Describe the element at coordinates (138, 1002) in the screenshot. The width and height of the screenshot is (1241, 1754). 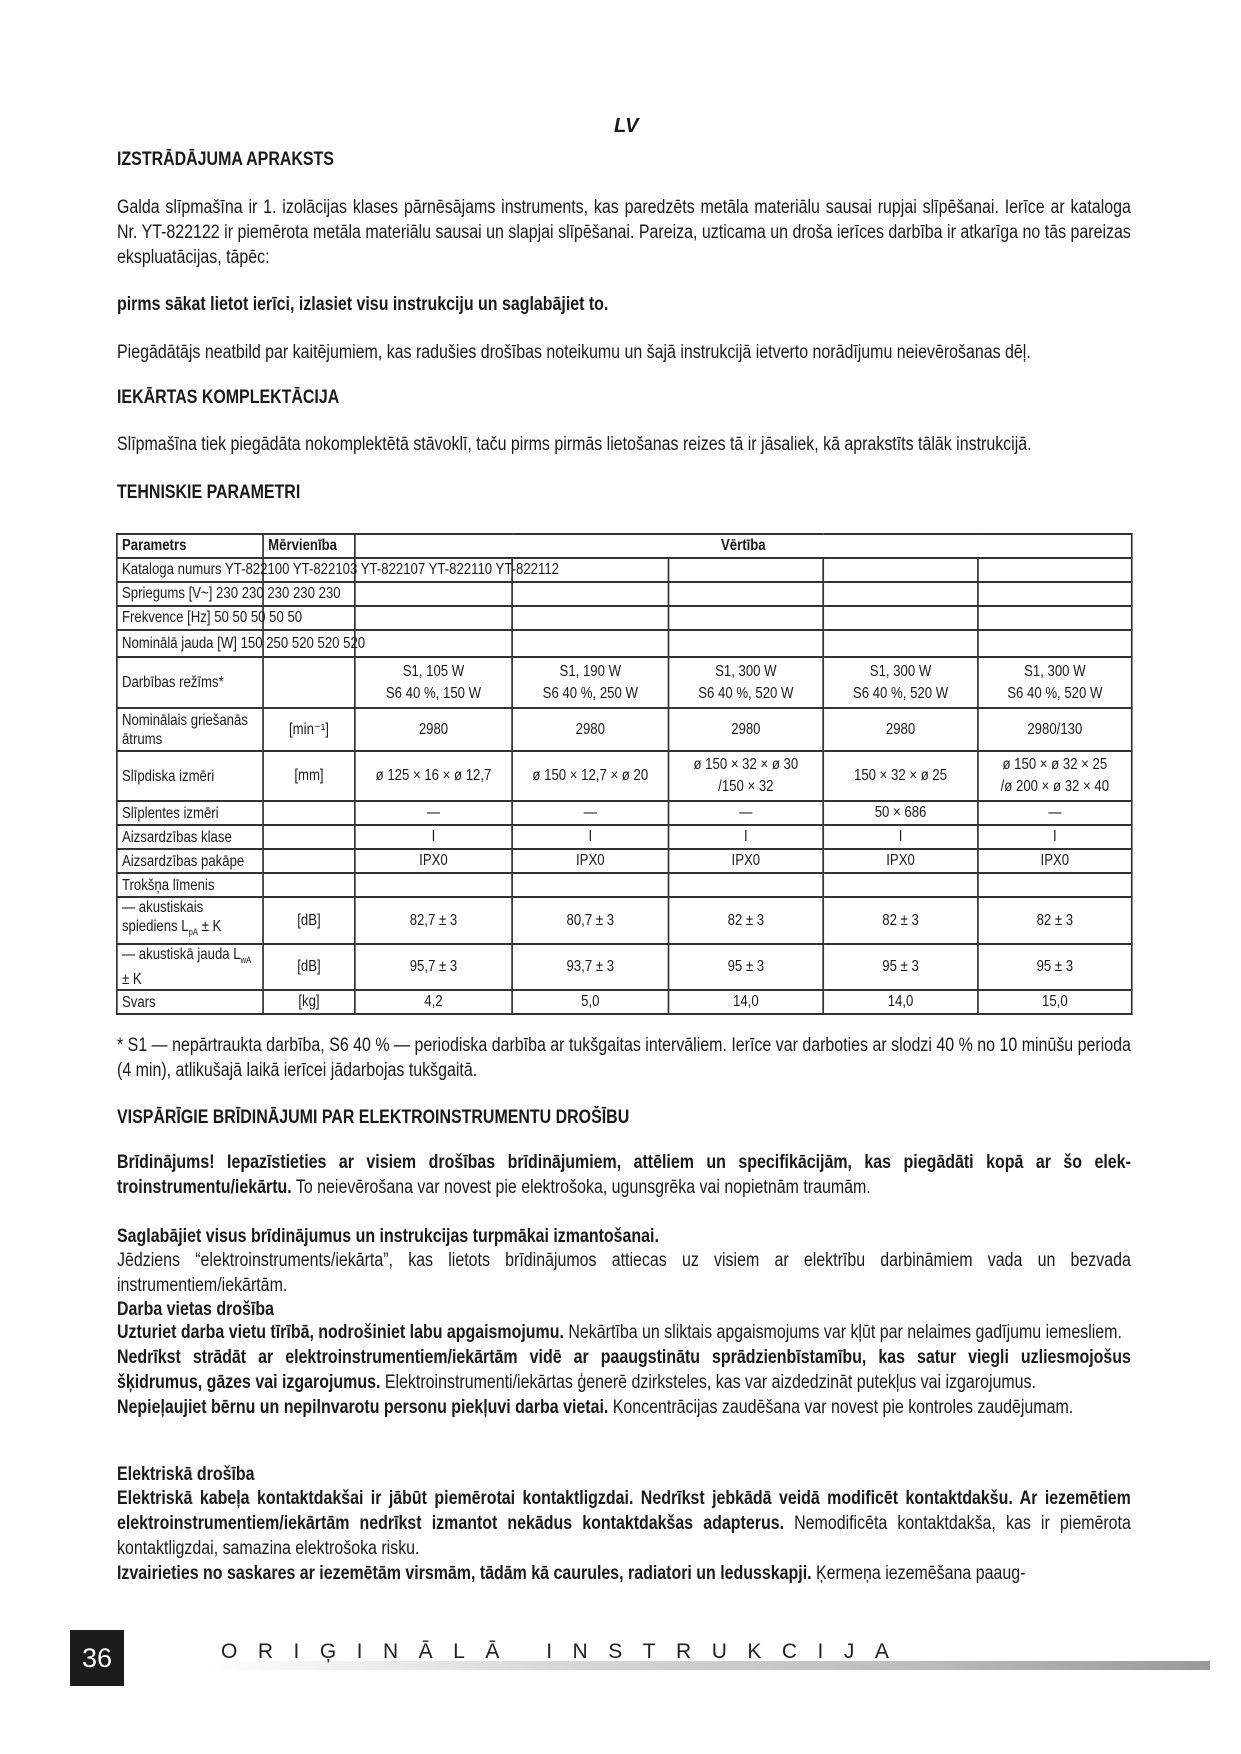
I see `param-label: Svars` at that location.